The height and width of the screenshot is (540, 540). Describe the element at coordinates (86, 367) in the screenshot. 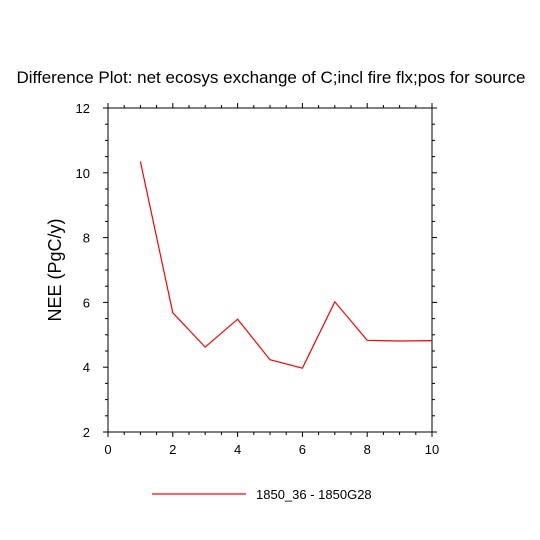

I see `y-tick-label: 4` at that location.